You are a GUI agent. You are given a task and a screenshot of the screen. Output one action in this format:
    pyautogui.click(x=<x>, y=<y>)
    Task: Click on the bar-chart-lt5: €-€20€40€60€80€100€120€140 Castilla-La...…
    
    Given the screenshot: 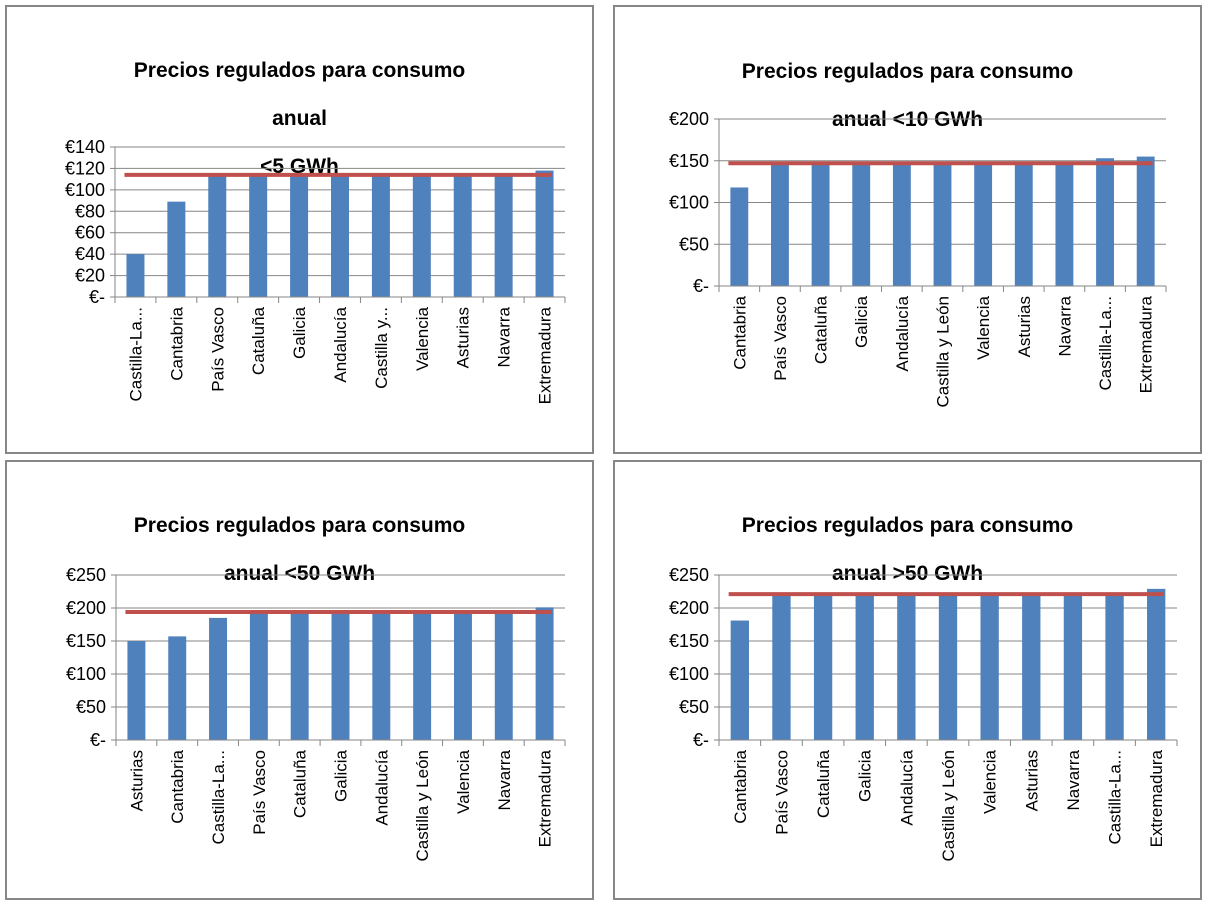 What is the action you would take?
    pyautogui.click(x=315, y=270)
    